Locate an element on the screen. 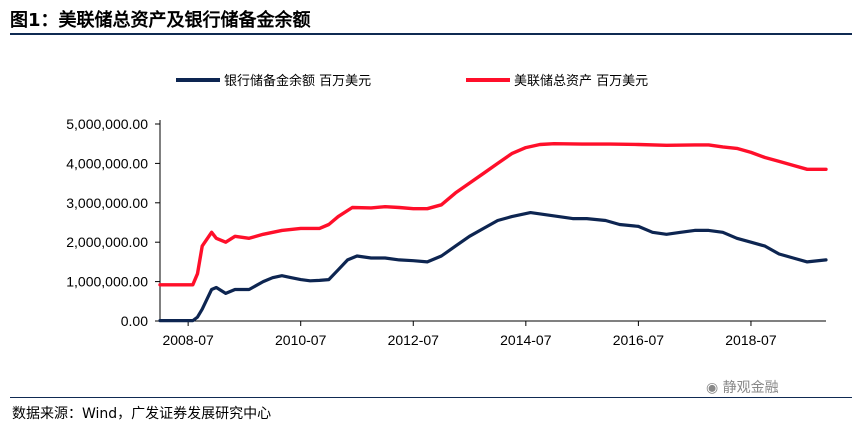 The width and height of the screenshot is (861, 429). watermark: ◉ 静观金融 is located at coordinates (742, 387).